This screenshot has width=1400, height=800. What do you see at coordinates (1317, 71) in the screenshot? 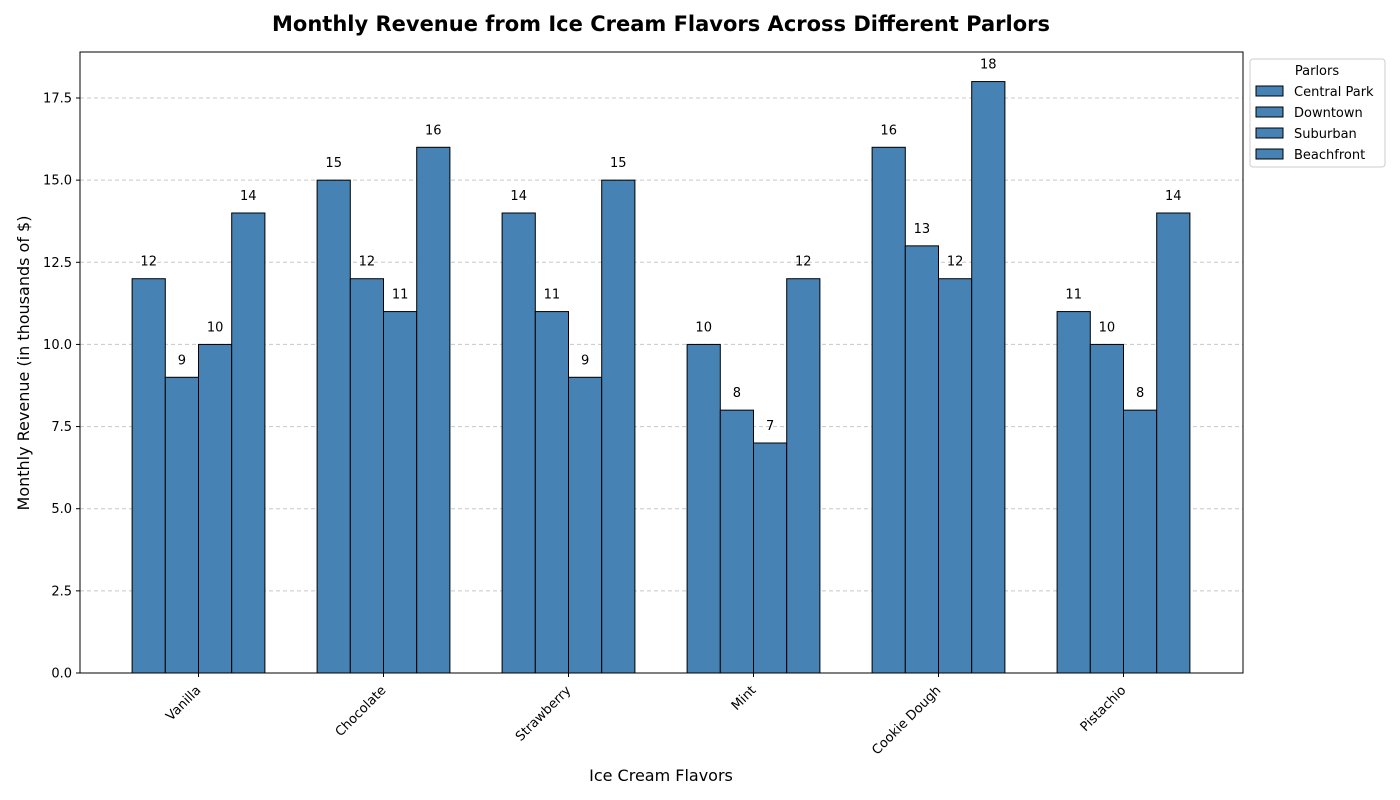
I see `legend-title: Parlors` at bounding box center [1317, 71].